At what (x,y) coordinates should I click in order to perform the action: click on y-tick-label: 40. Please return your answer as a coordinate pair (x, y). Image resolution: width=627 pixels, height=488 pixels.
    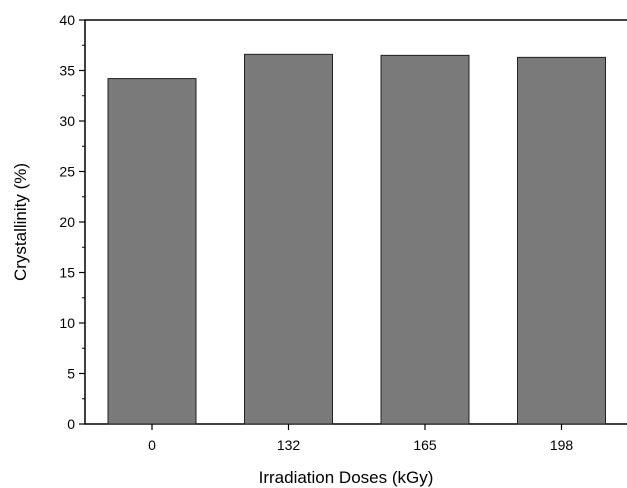
    Looking at the image, I should click on (67, 20).